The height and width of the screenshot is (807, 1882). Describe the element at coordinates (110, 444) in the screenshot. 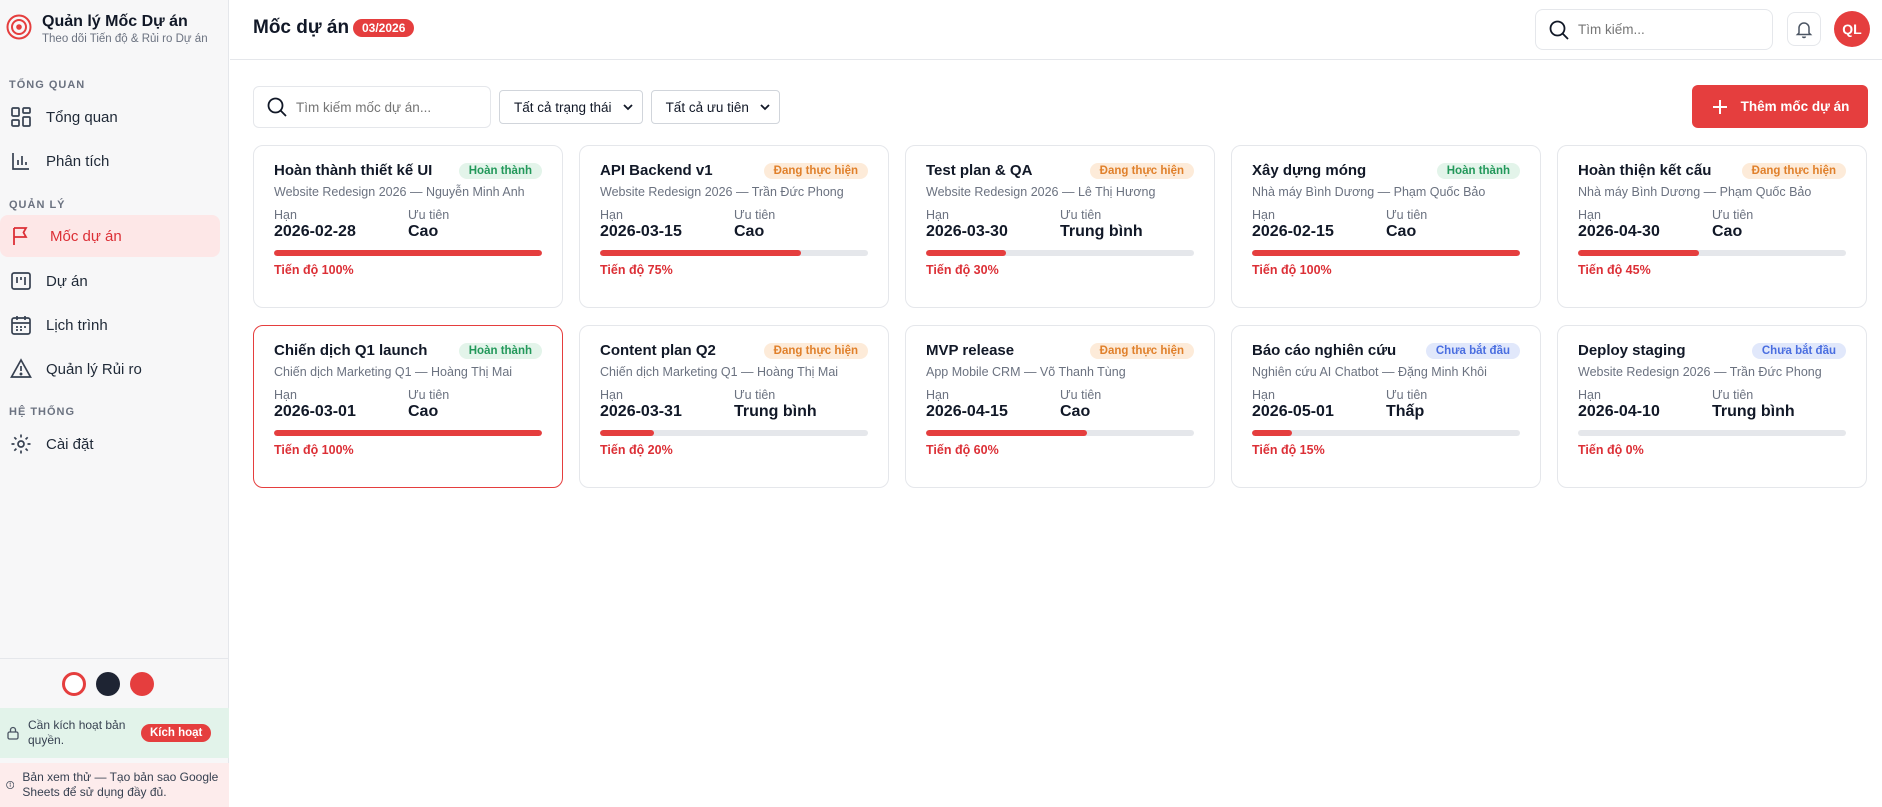

I see `sidebar-item-settings: Cài đặt` at that location.